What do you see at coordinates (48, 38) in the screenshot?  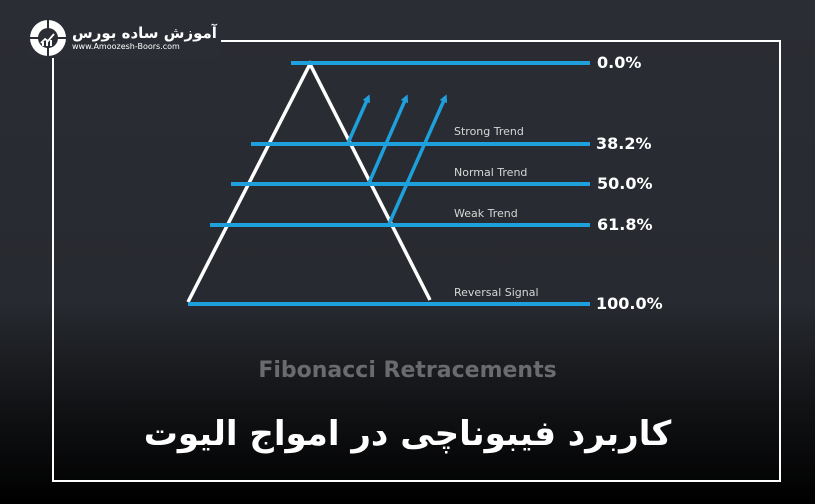 I see `globe-chart-icon` at bounding box center [48, 38].